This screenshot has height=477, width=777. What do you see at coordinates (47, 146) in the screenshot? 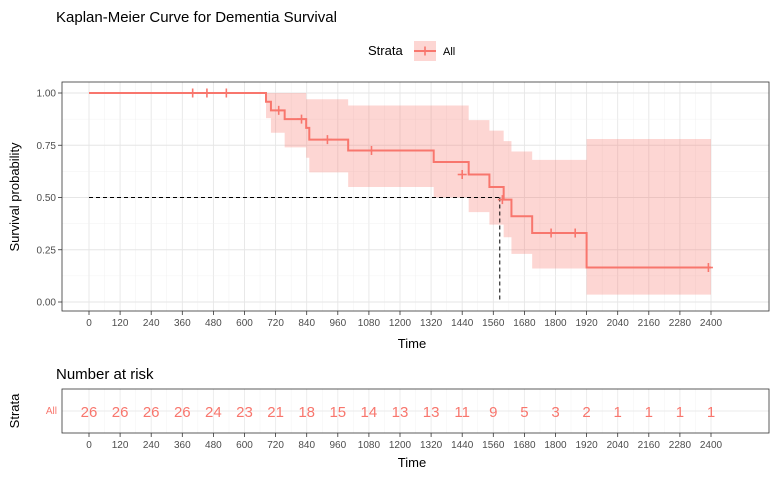
I see `y-tick-label: 0.75` at bounding box center [47, 146].